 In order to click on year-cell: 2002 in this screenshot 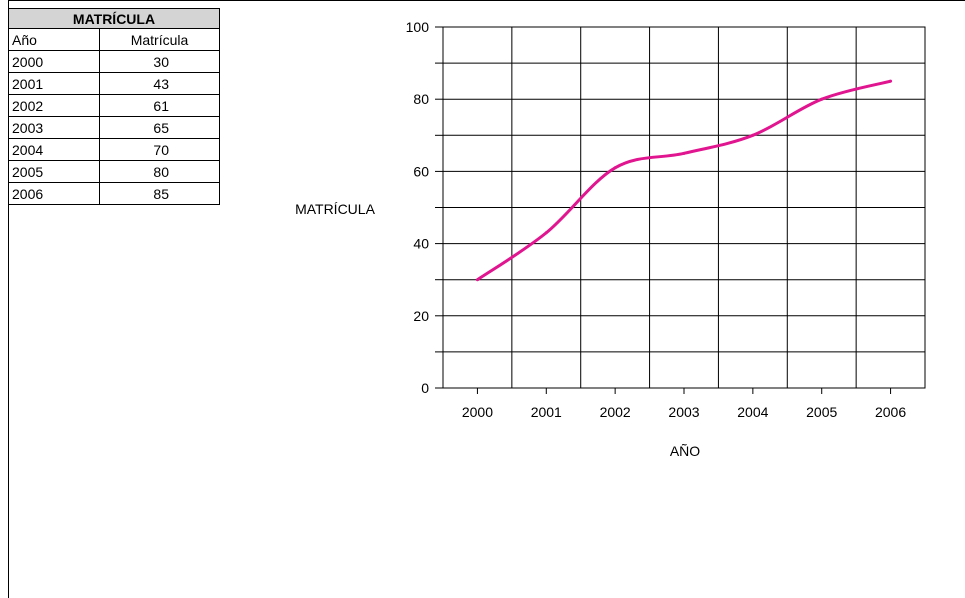, I will do `click(54, 105)`.